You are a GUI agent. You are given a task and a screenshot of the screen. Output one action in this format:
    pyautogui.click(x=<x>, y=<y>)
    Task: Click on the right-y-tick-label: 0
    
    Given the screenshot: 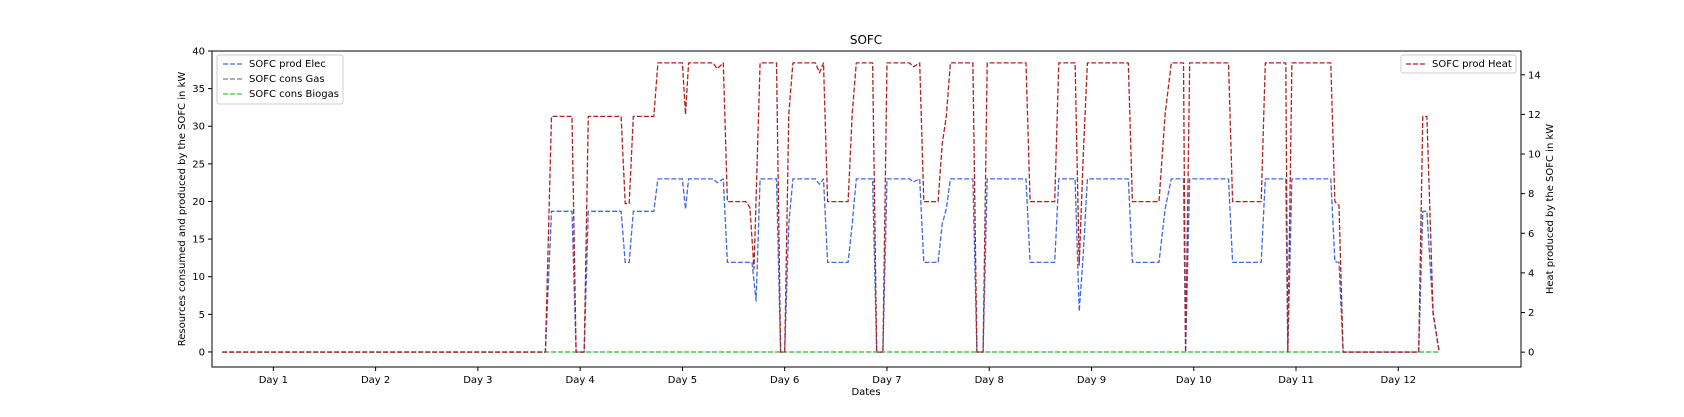 What is the action you would take?
    pyautogui.click(x=1531, y=353)
    